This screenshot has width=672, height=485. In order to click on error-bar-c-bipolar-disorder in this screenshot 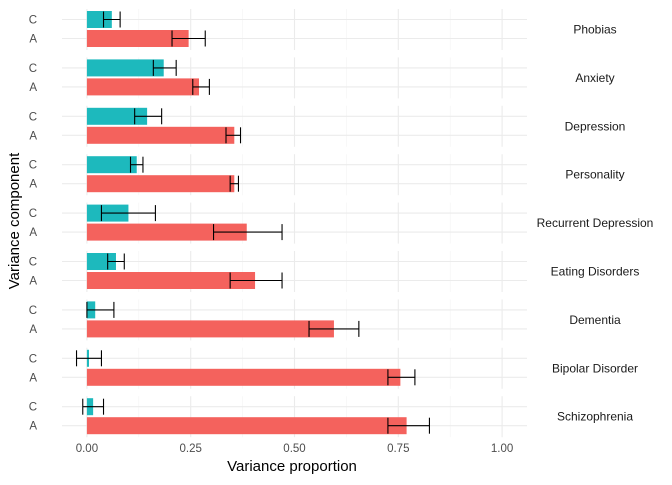, I will do `click(88, 358)`.